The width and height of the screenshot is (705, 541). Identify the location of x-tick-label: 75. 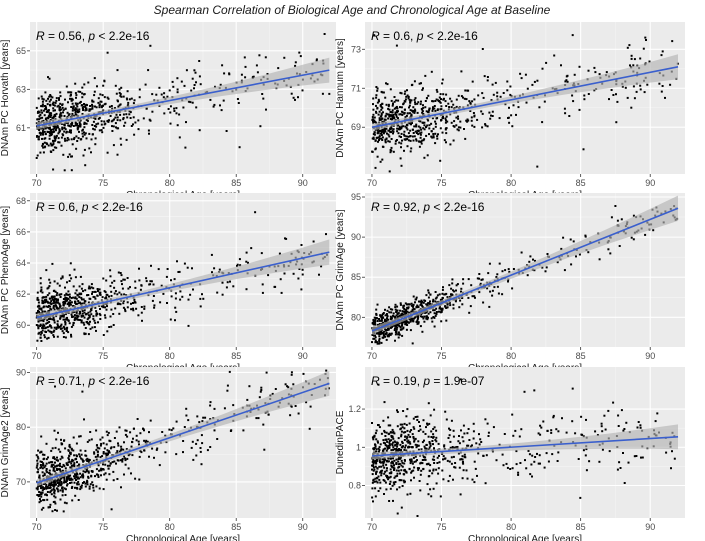
(442, 527).